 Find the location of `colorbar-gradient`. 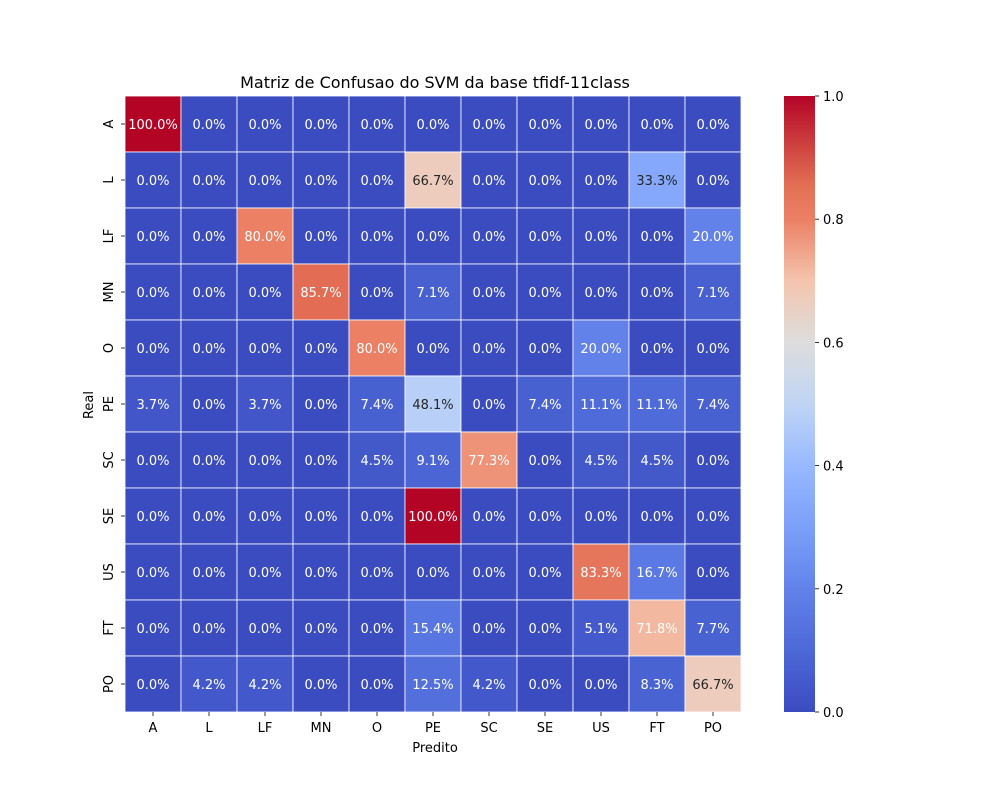

colorbar-gradient is located at coordinates (799, 404).